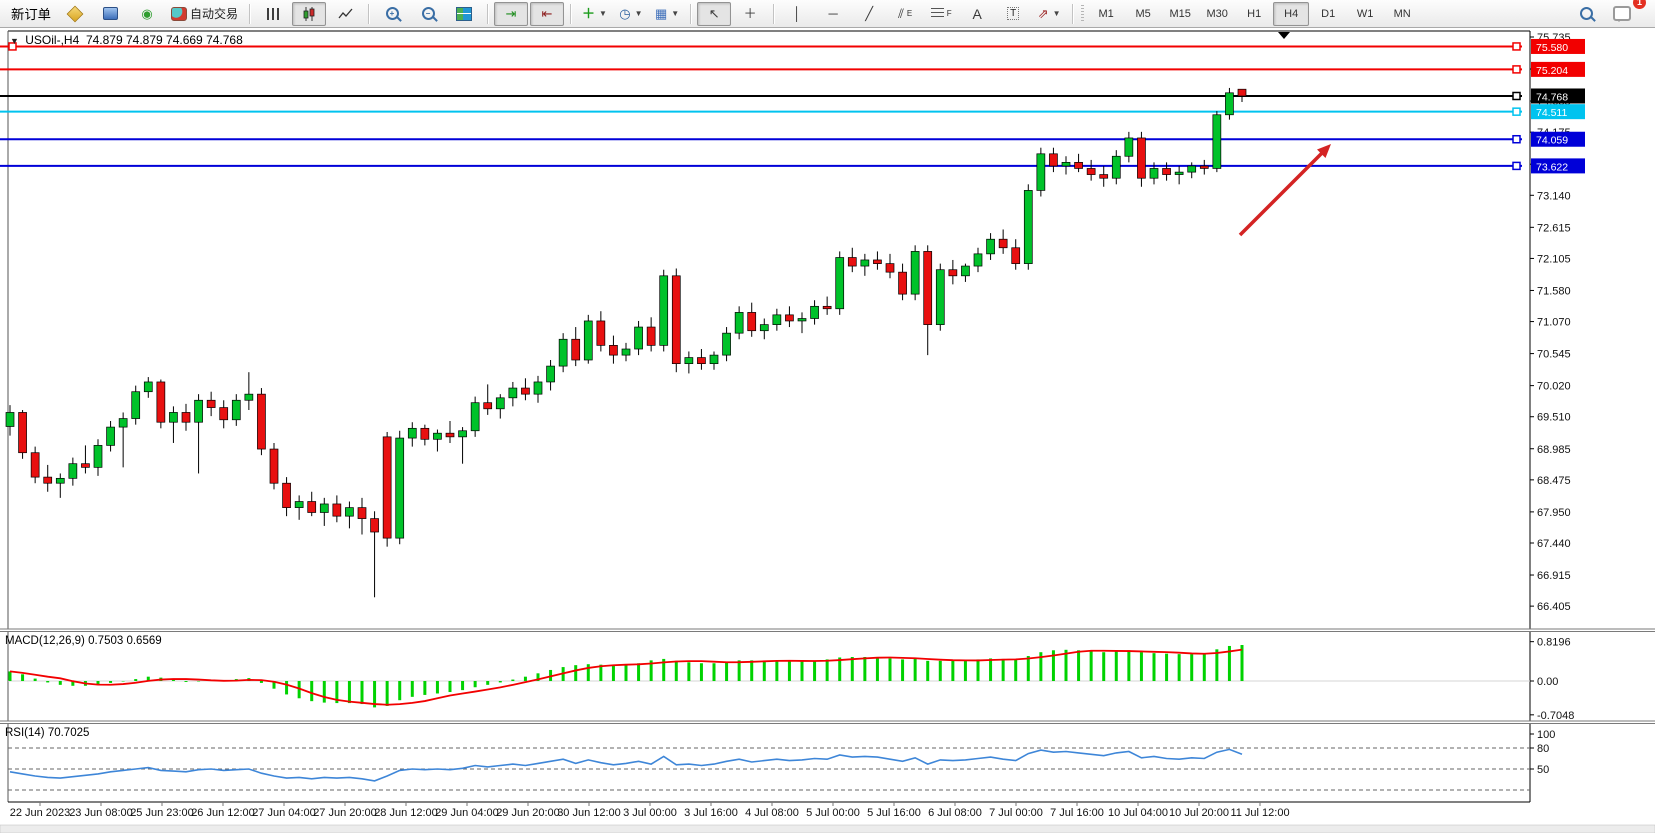 The height and width of the screenshot is (838, 1655). Describe the element at coordinates (1554, 450) in the screenshot. I see `price-tick-label: 68.985` at that location.